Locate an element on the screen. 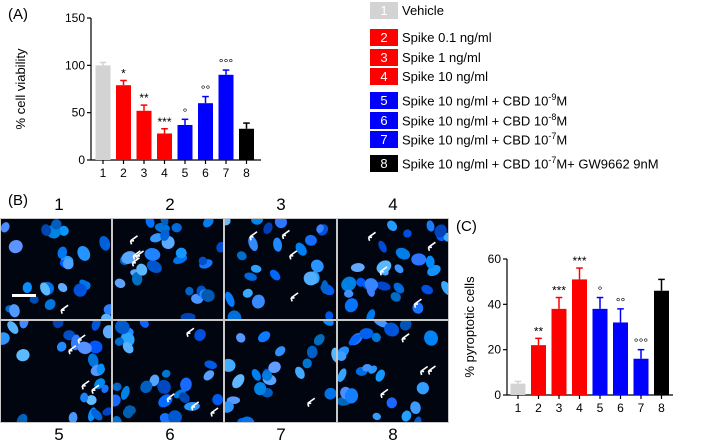  scale-bar is located at coordinates (24, 295).